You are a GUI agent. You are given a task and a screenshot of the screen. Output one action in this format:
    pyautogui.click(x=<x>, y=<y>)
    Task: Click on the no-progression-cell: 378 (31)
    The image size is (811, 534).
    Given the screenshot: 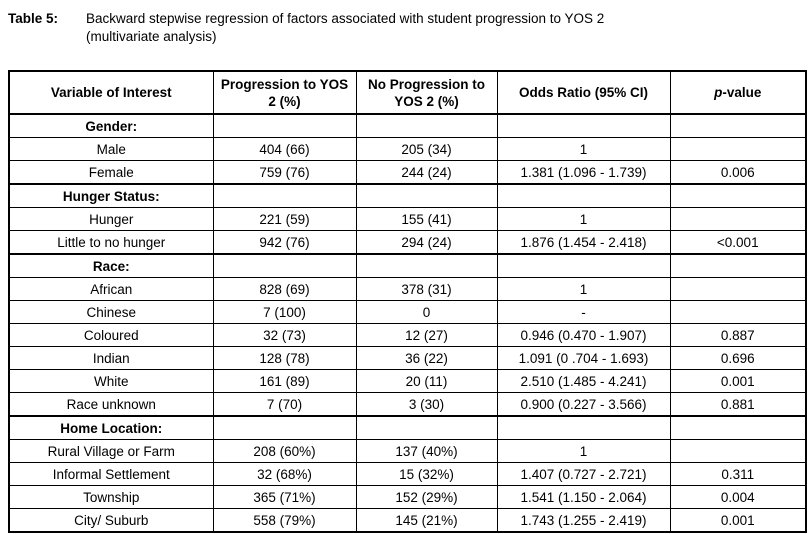 What is the action you would take?
    pyautogui.click(x=426, y=289)
    